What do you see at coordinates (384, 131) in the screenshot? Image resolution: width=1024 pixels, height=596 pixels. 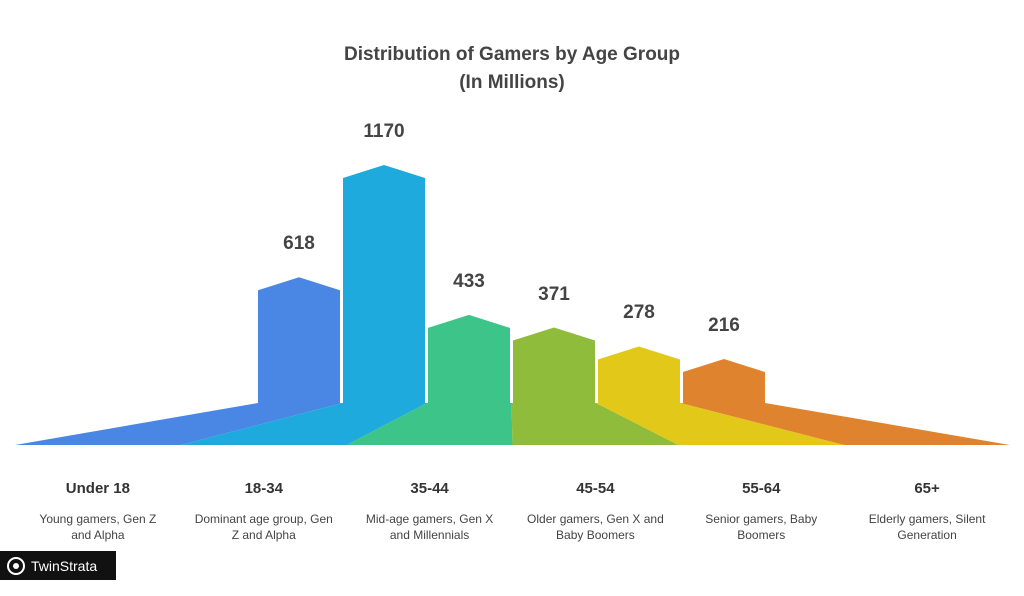 I see `value-label: 1170` at bounding box center [384, 131].